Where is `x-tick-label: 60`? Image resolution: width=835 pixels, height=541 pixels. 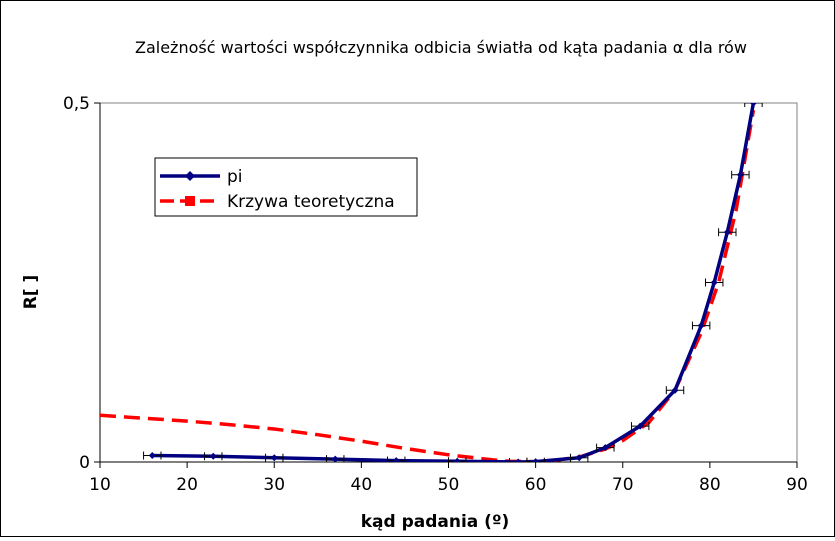 x-tick-label: 60 is located at coordinates (536, 485).